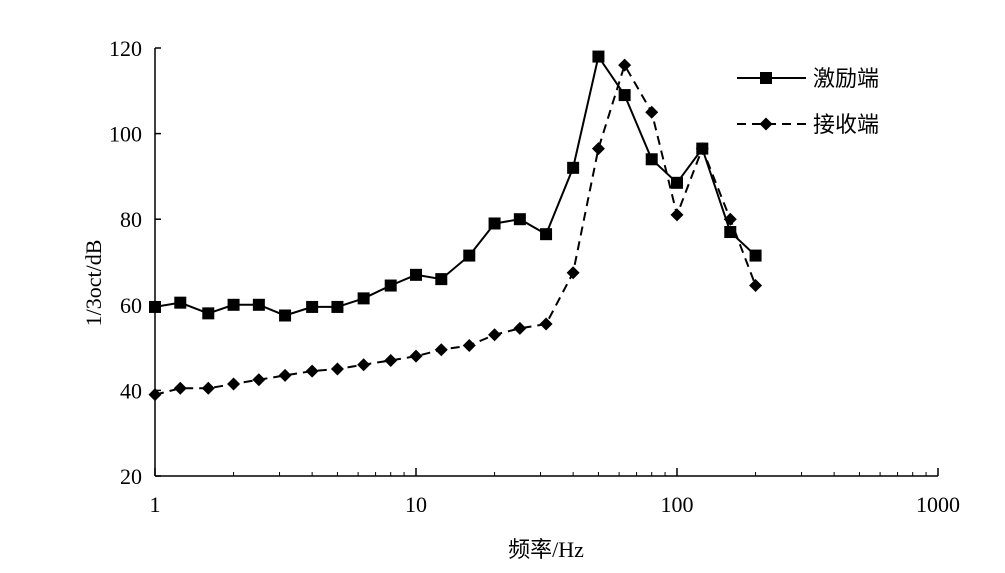 Image resolution: width=1005 pixels, height=573 pixels. What do you see at coordinates (155, 504) in the screenshot?
I see `x-tick-label: 1` at bounding box center [155, 504].